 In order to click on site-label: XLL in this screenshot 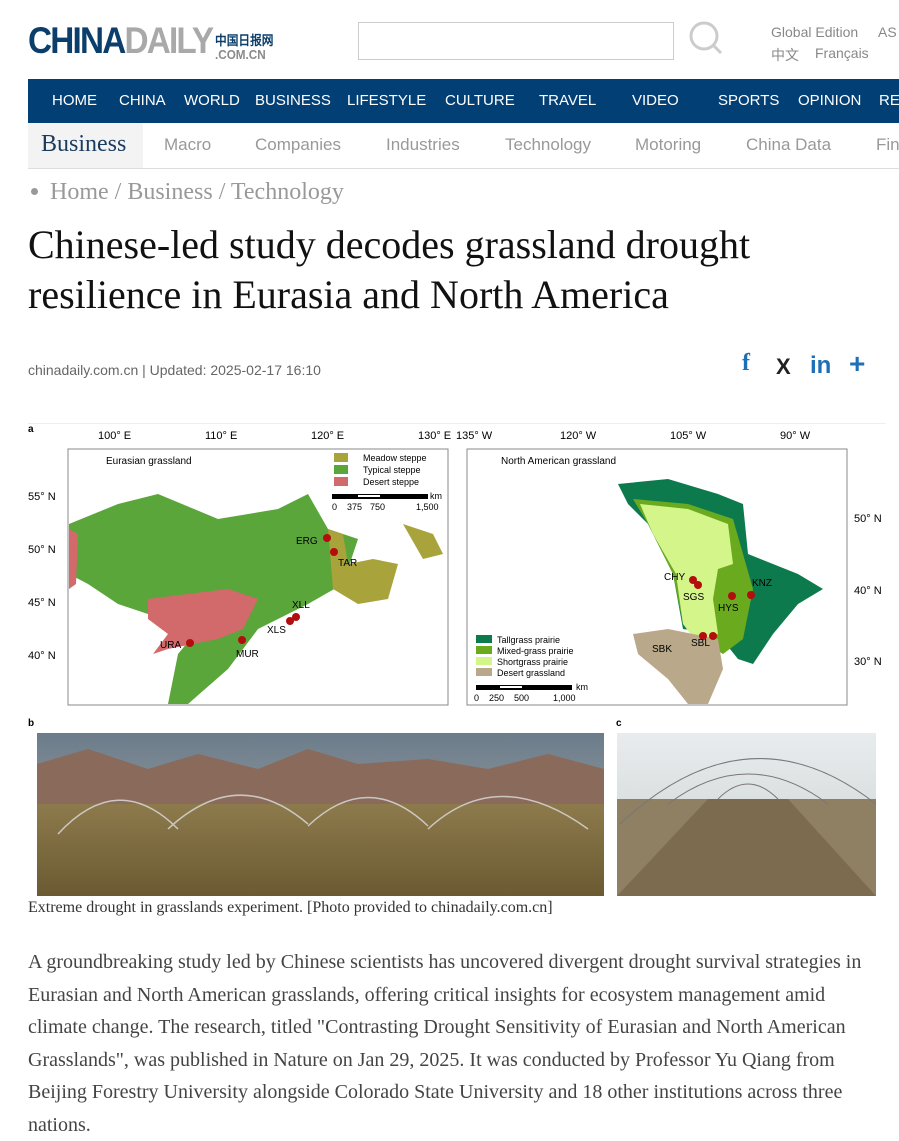, I will do `click(301, 605)`.